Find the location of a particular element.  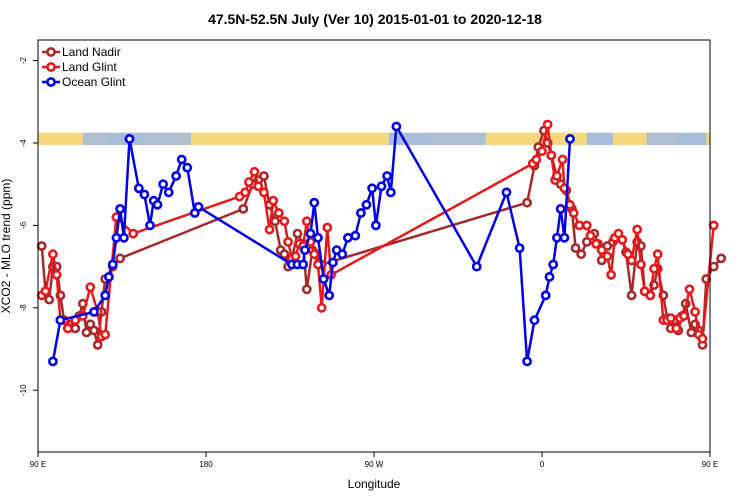

legend-item: Land Nadir is located at coordinates (81, 52).